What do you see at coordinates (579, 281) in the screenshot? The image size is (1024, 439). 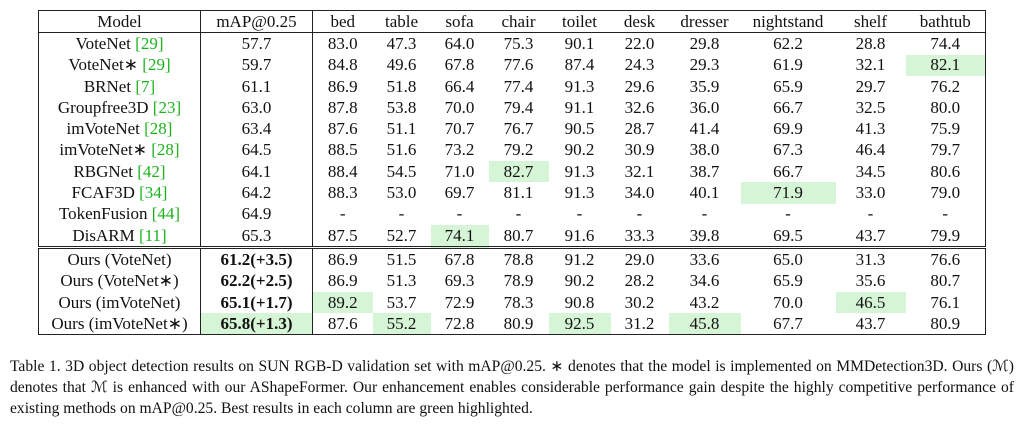 I see `value-cell: 90.2` at bounding box center [579, 281].